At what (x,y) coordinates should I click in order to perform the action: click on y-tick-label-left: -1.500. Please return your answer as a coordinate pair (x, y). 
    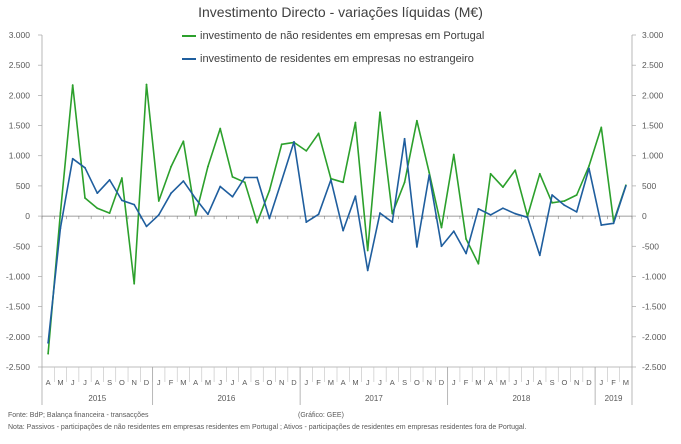
    Looking at the image, I should click on (18, 307).